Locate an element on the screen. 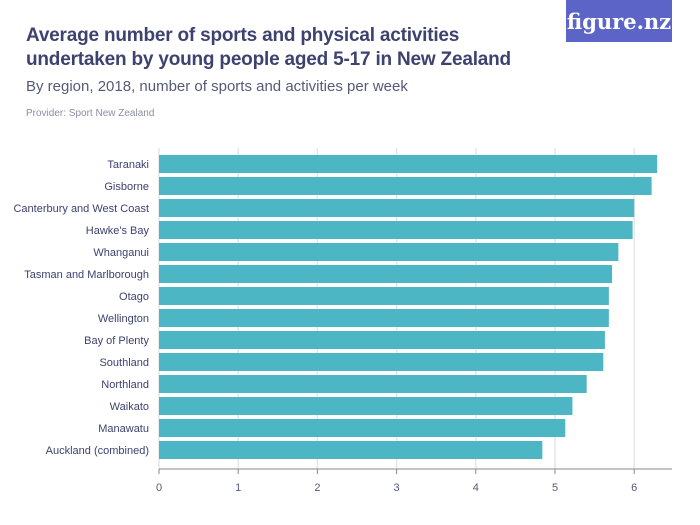 The image size is (700, 525). category-label: Whanganui is located at coordinates (121, 253).